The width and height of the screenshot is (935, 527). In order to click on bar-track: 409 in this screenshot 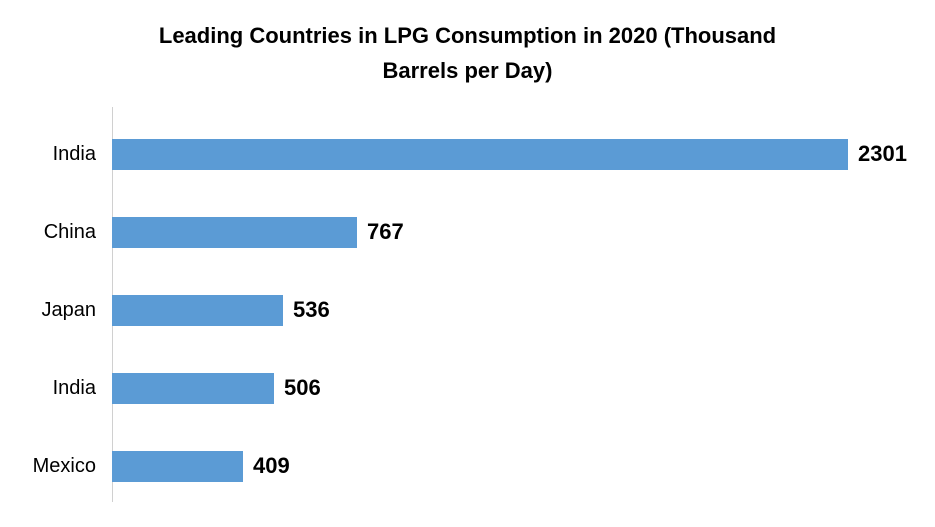, I will do `click(523, 466)`.